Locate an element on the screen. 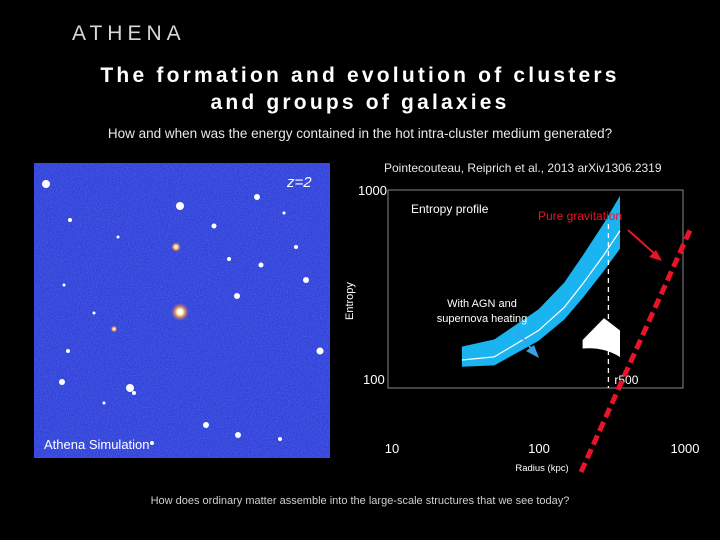  y-tick-100: 100 is located at coordinates (374, 379).